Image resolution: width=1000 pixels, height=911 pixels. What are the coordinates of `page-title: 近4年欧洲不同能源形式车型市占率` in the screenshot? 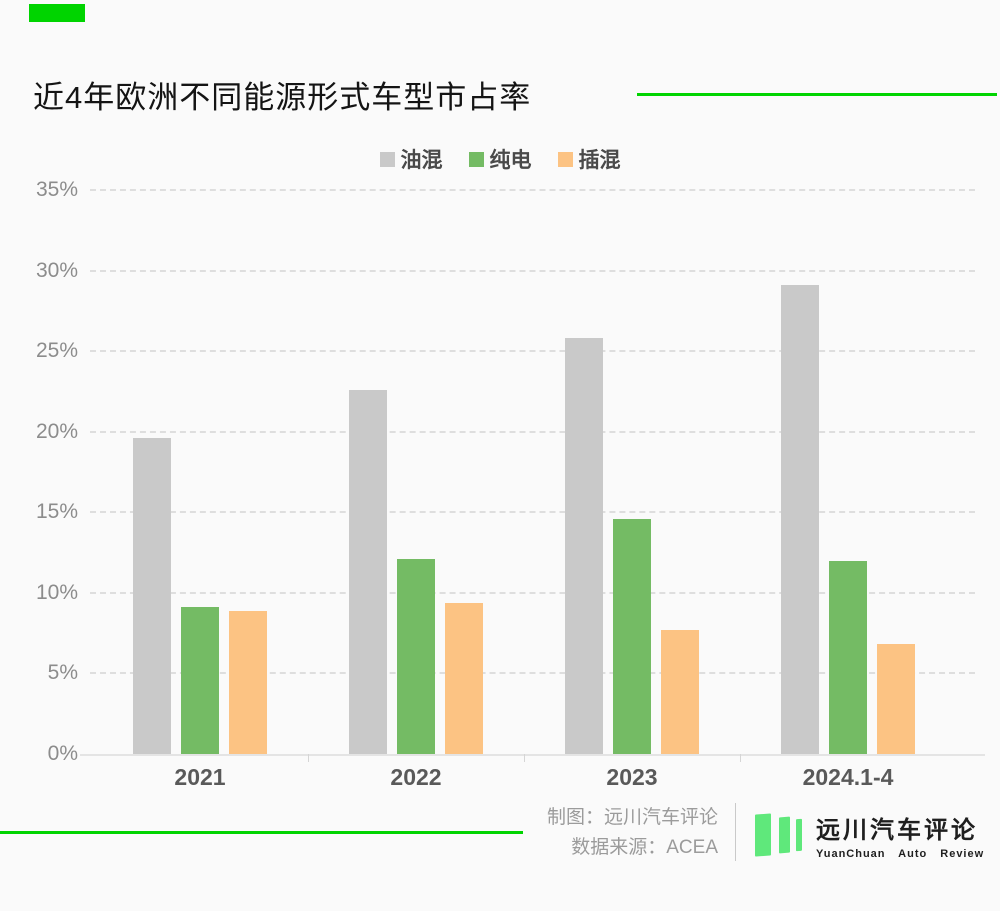 It's located at (282, 97).